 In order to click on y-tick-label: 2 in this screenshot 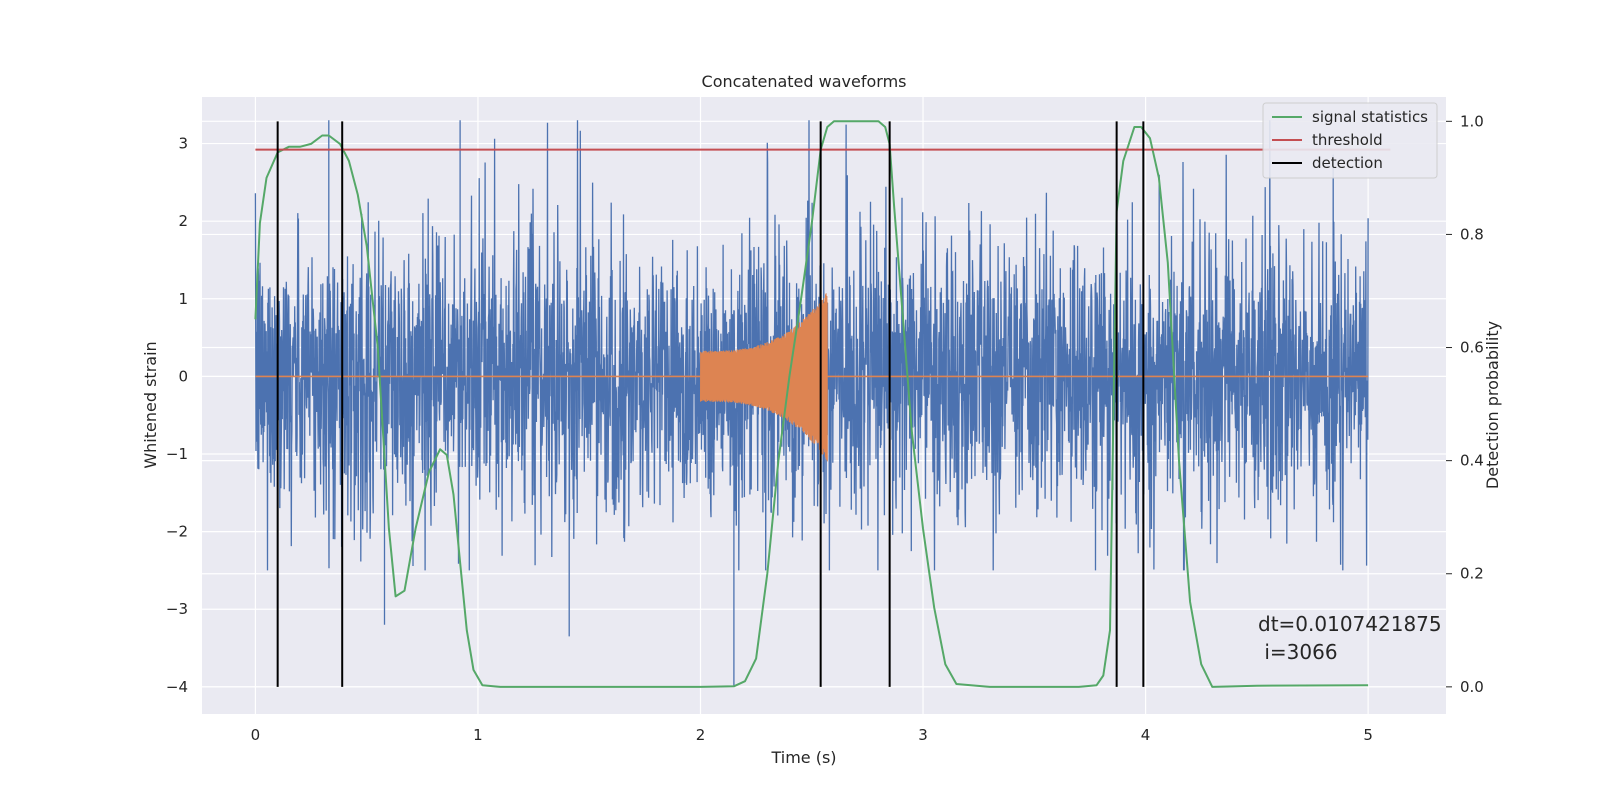, I will do `click(183, 221)`.